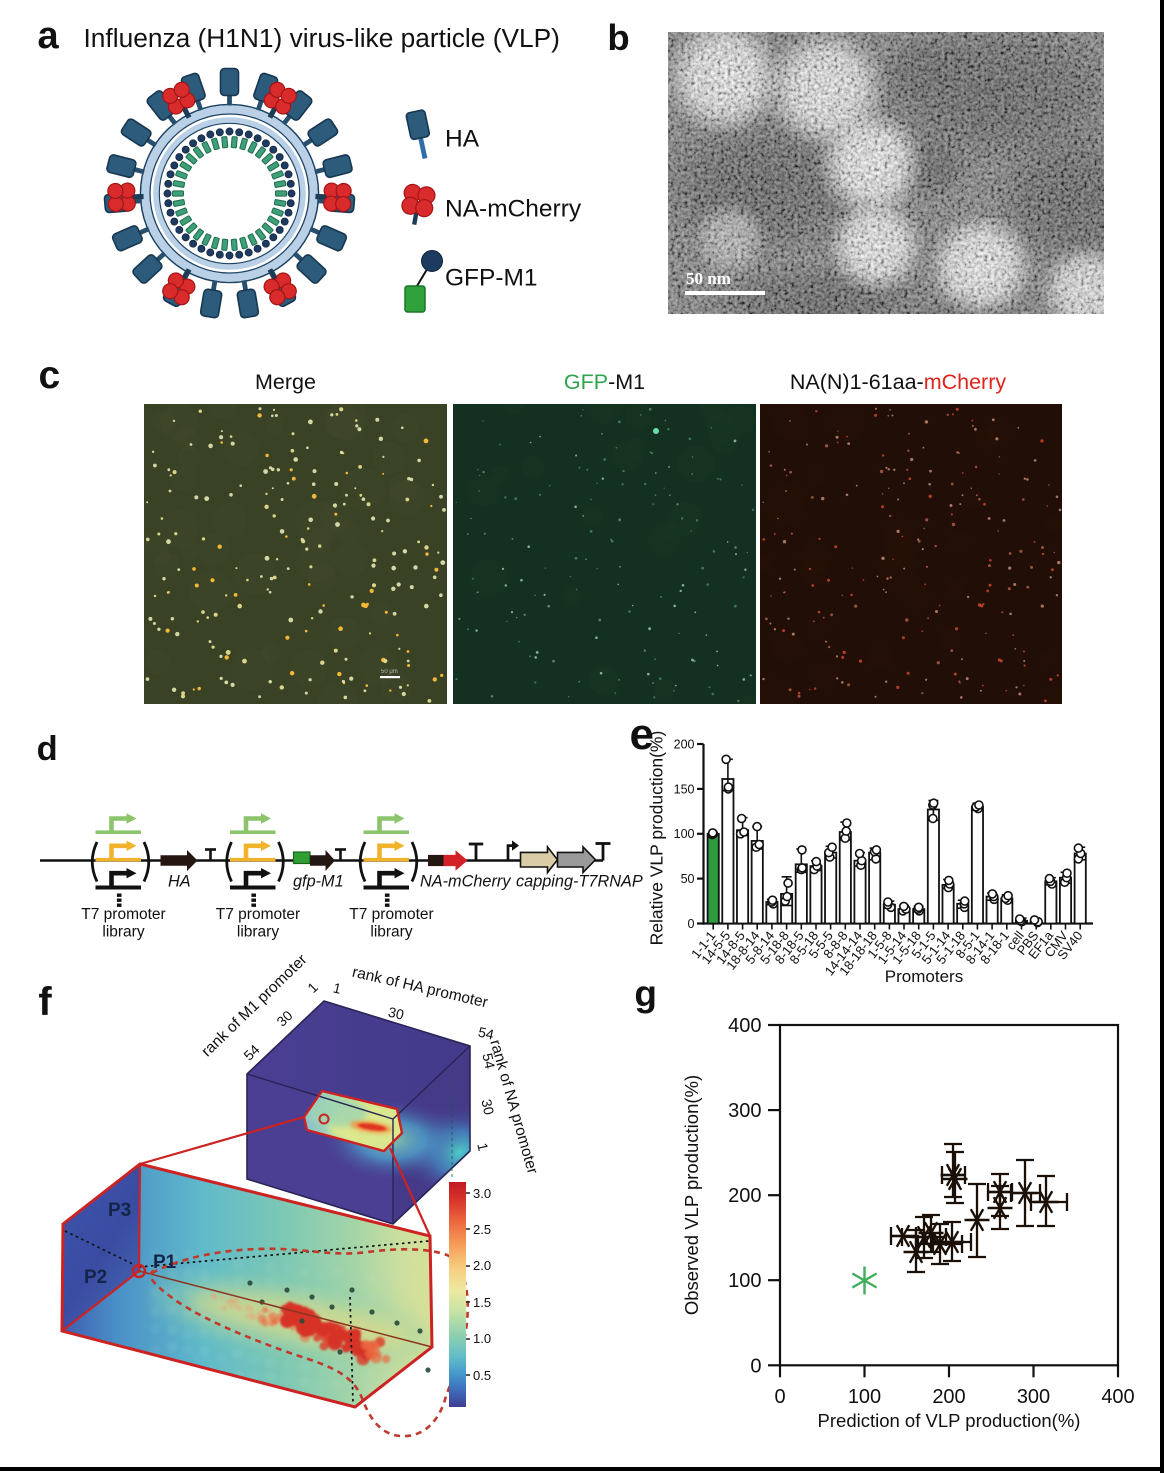  What do you see at coordinates (684, 789) in the screenshot?
I see `svg-text: 150` at bounding box center [684, 789].